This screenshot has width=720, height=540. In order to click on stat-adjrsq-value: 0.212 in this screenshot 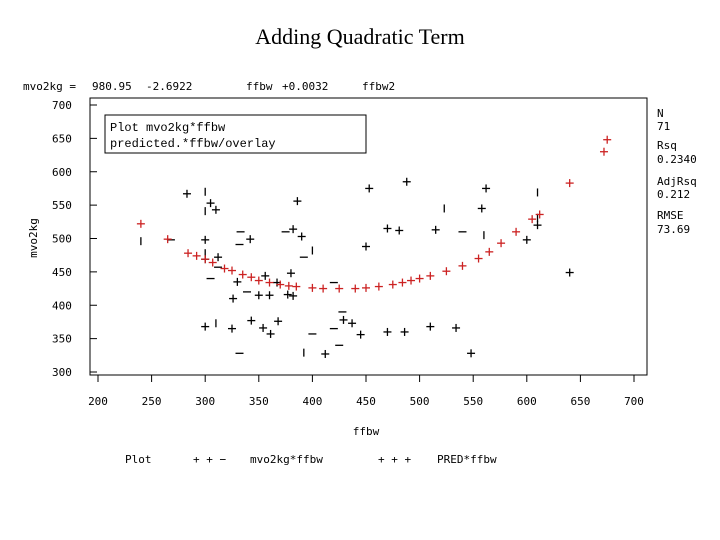, I will do `click(673, 194)`.